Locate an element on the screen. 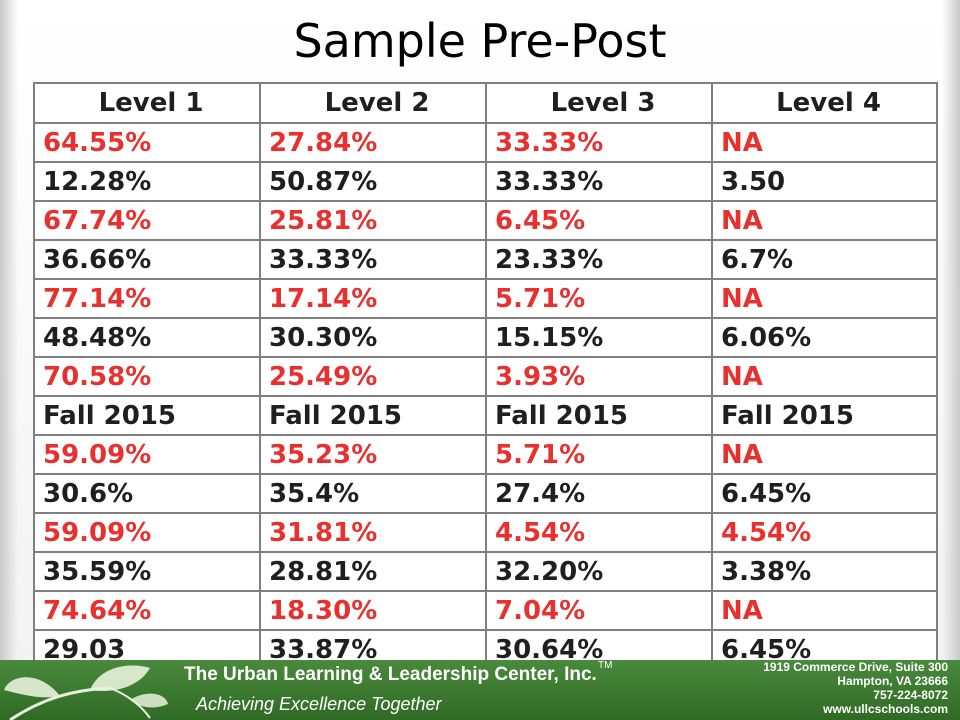  website-url: www.ullcschools.com is located at coordinates (885, 709).